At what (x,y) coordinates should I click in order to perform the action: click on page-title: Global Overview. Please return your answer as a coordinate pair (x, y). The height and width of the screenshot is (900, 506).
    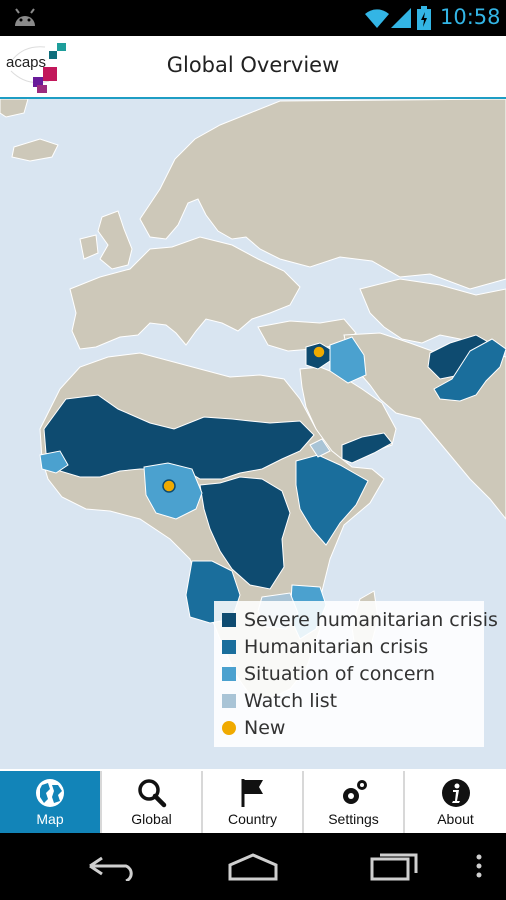
    Looking at the image, I should click on (253, 65).